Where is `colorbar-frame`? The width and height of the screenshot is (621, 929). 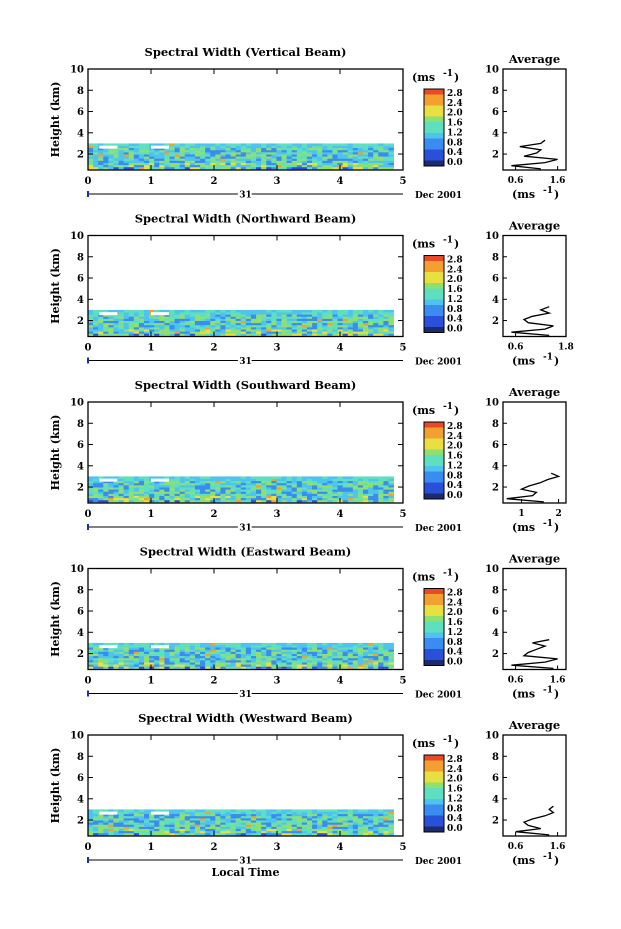
colorbar-frame is located at coordinates (434, 460).